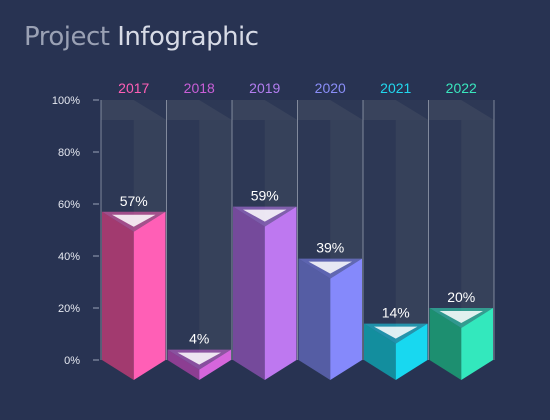  What do you see at coordinates (66, 101) in the screenshot?
I see `y-tick-label: 100%` at bounding box center [66, 101].